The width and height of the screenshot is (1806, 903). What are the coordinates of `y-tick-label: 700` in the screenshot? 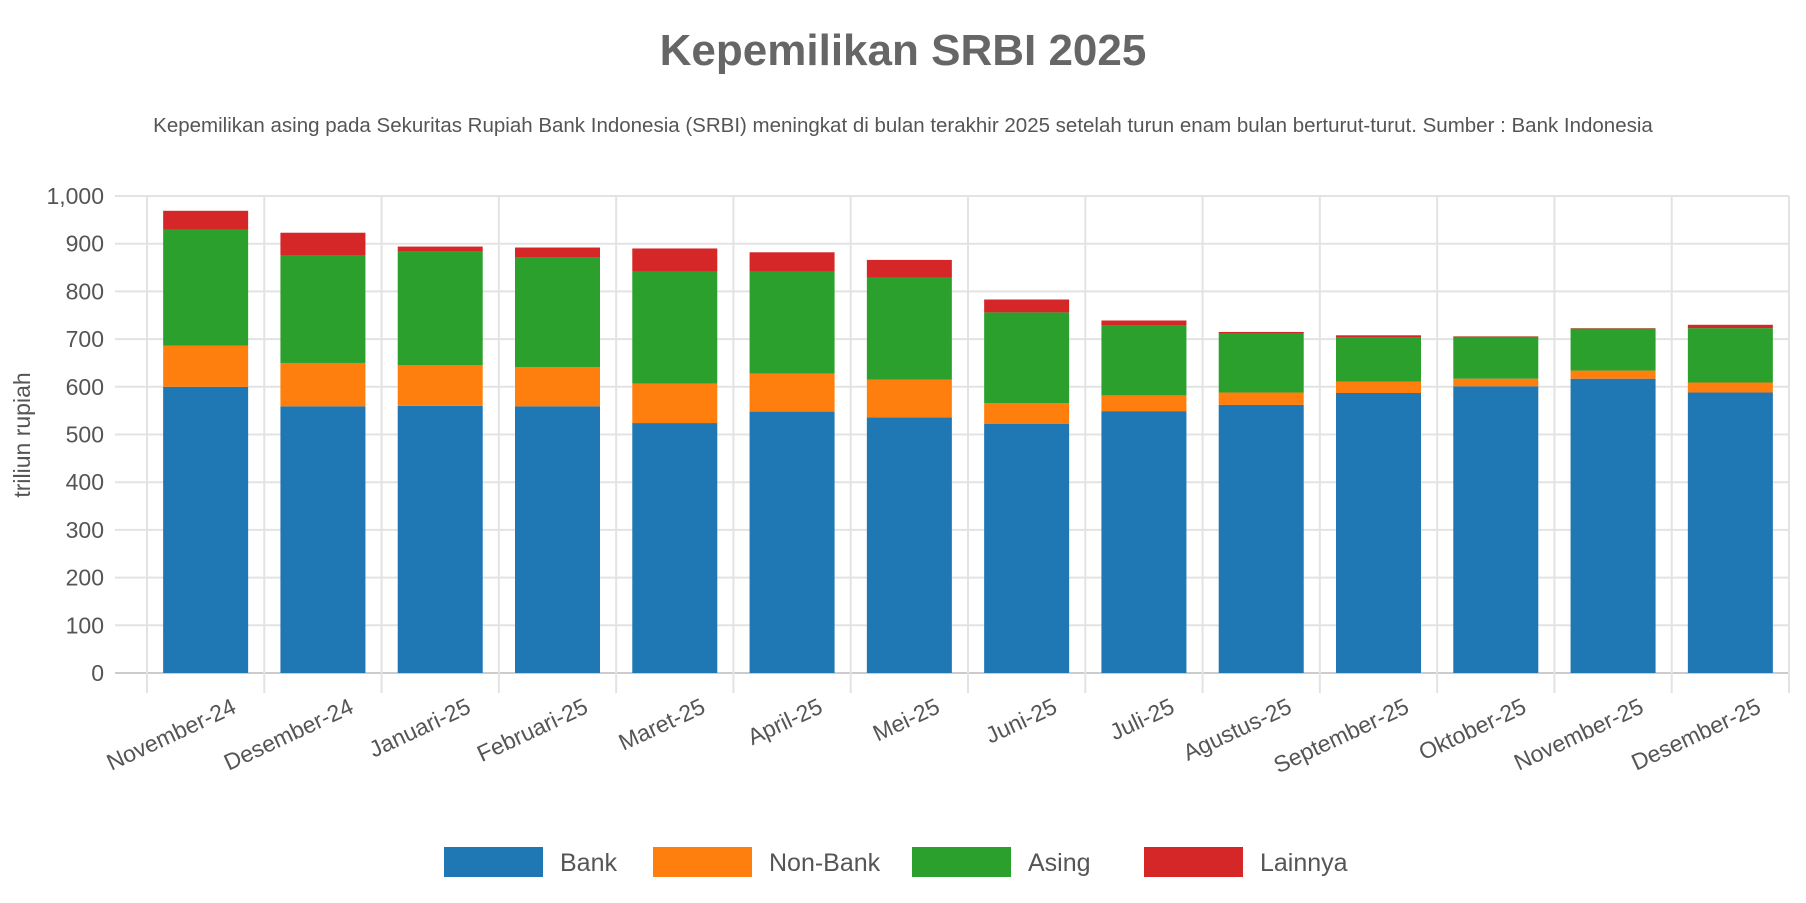 It's located at (85, 339).